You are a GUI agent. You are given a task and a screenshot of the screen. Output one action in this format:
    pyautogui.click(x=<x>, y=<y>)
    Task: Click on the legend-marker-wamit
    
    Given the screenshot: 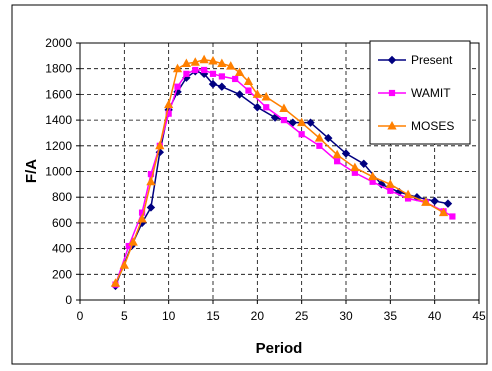 What is the action you would take?
    pyautogui.click(x=392, y=93)
    